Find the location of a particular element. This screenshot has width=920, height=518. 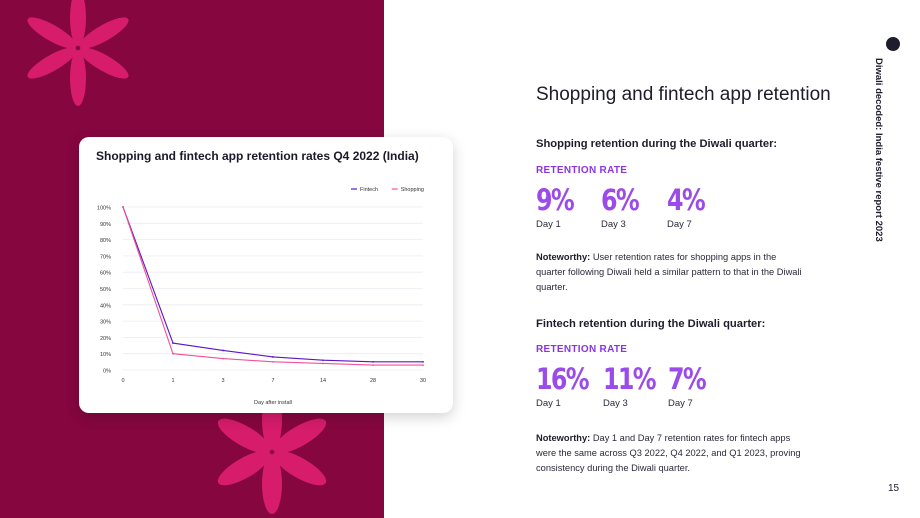

stat-value: 7% is located at coordinates (687, 379).